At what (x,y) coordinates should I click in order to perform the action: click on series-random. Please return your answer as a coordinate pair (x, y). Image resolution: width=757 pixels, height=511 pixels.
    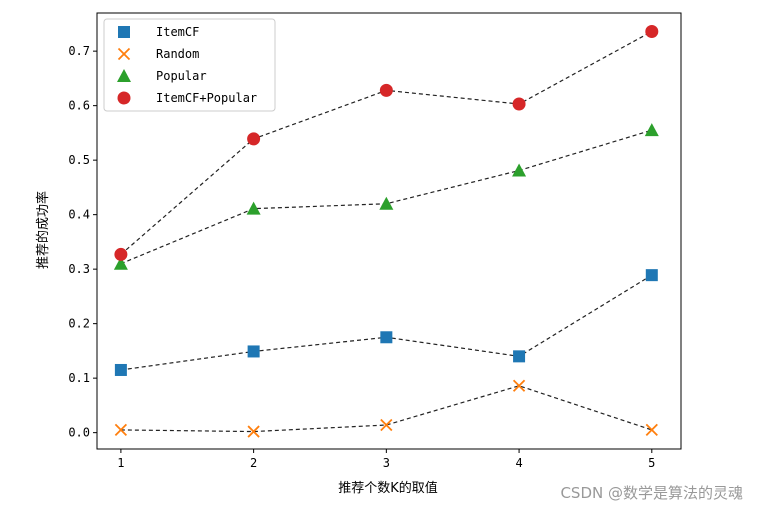
    Looking at the image, I should click on (386, 408).